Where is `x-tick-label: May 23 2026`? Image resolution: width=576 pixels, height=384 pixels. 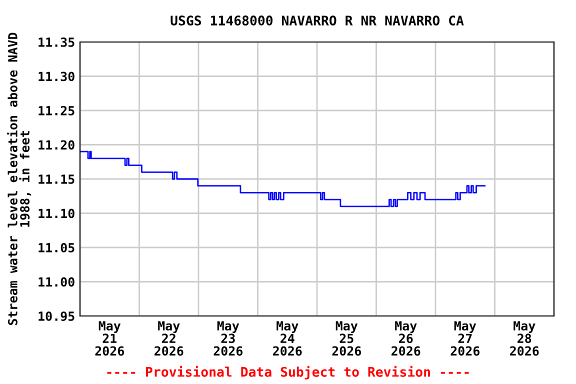
x-tick-label: May 23 2026 is located at coordinates (228, 338).